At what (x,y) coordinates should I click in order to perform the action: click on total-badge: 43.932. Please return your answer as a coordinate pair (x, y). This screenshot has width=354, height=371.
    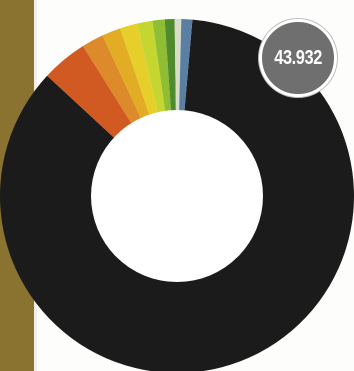
    Looking at the image, I should click on (298, 58).